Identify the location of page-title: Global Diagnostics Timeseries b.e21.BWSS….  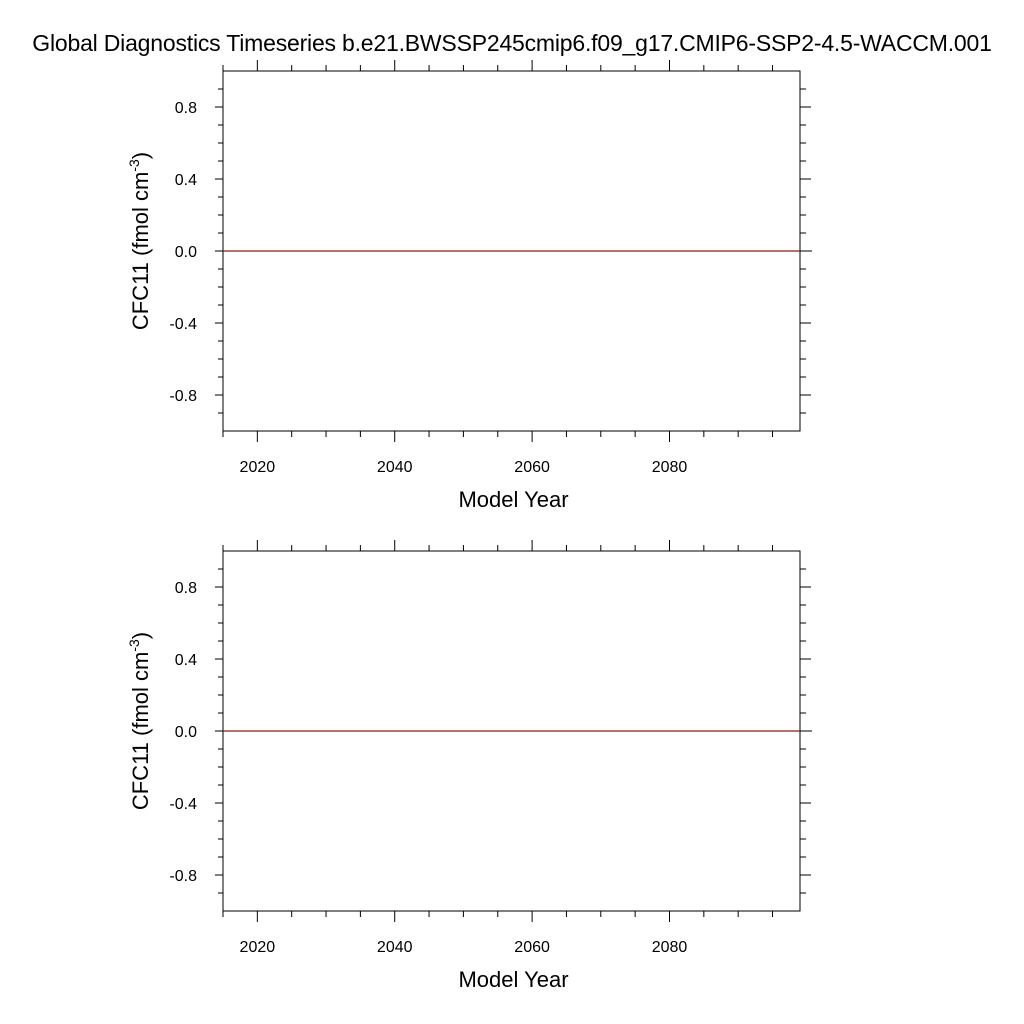
(512, 43).